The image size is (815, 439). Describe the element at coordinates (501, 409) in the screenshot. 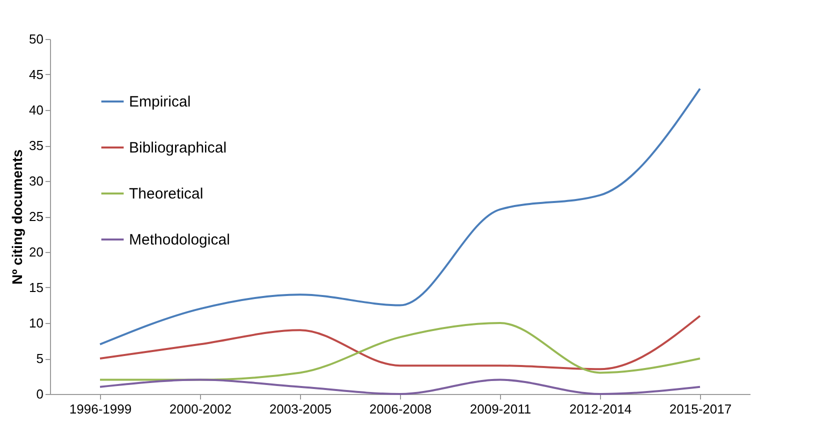

I see `x-tick-label: 2009-2011` at that location.